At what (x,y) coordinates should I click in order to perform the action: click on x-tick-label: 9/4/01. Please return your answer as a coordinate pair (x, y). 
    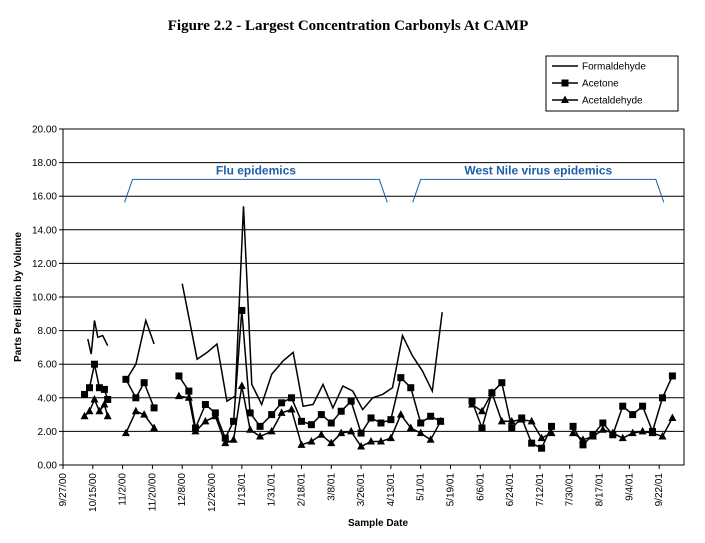
    Looking at the image, I should click on (629, 487).